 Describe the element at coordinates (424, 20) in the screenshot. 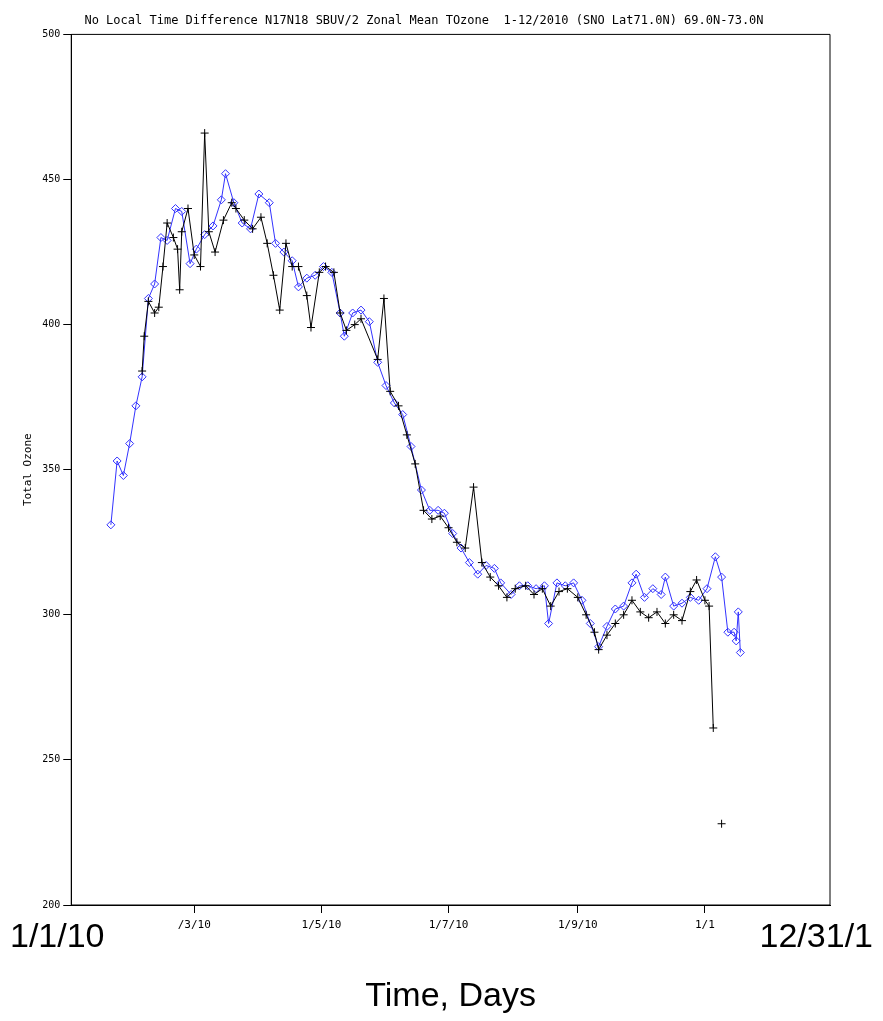

I see `chart-title: No Local Time Difference N17N18 SBUV/2 Zonal Mean TOzone 1-12/2010 (SNO Lat71.0N) 69.0N-73.0N` at that location.